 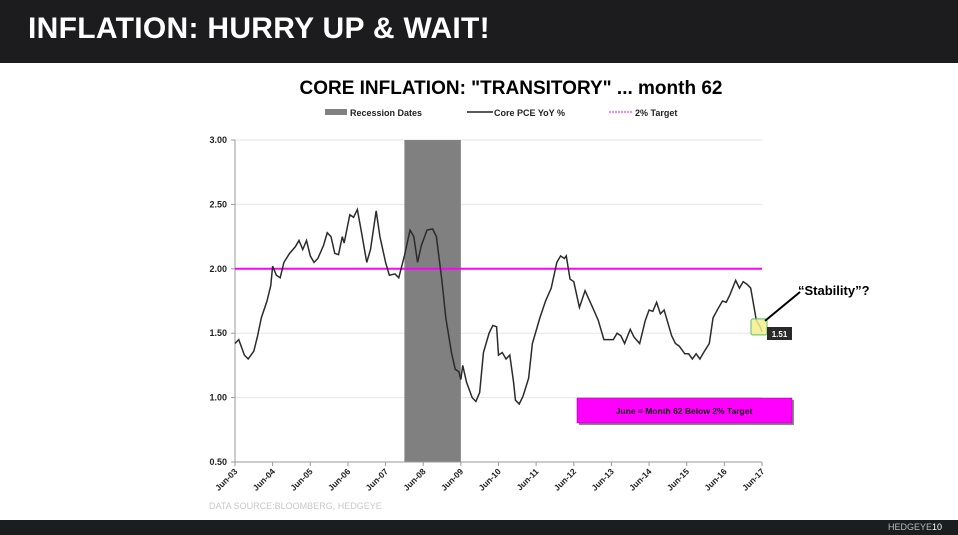 I want to click on footer-brand: HEDGEYE, so click(x=909, y=527).